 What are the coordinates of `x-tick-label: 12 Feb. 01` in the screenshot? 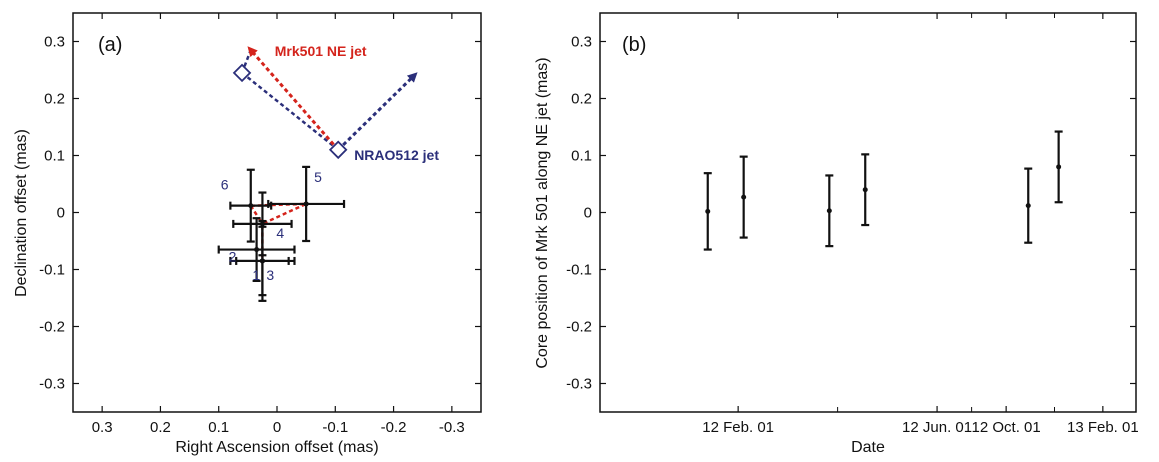 It's located at (738, 427).